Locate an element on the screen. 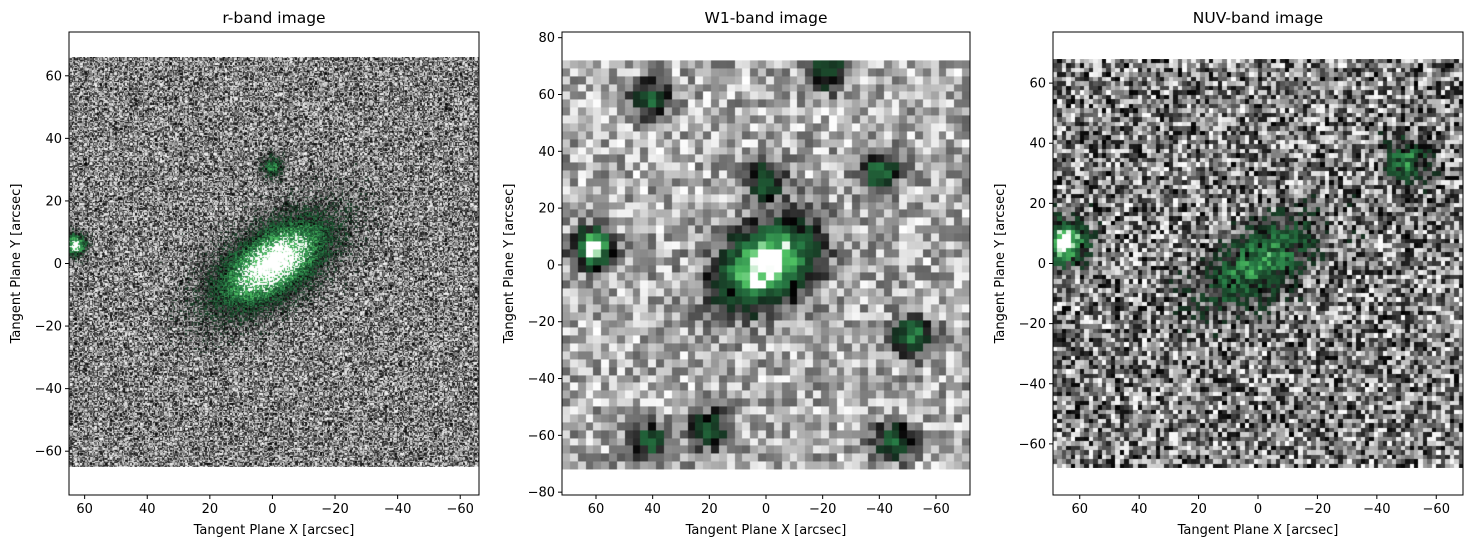 This screenshot has height=547, width=1473. y-tick-label: 80 is located at coordinates (546, 38).